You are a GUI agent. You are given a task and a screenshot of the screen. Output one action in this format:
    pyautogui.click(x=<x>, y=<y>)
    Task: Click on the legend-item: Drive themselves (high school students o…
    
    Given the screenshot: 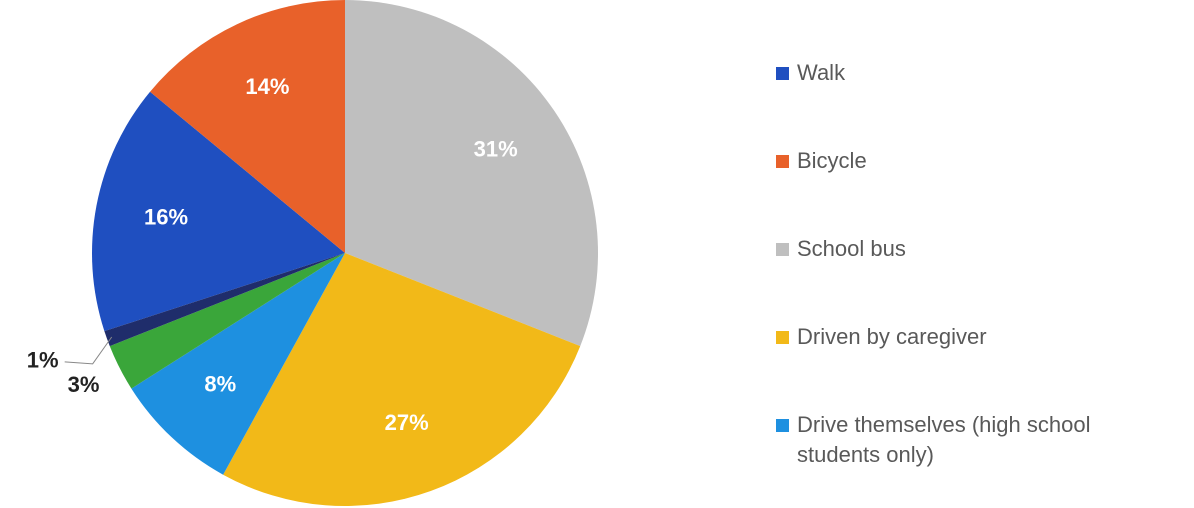 What is the action you would take?
    pyautogui.click(x=976, y=440)
    